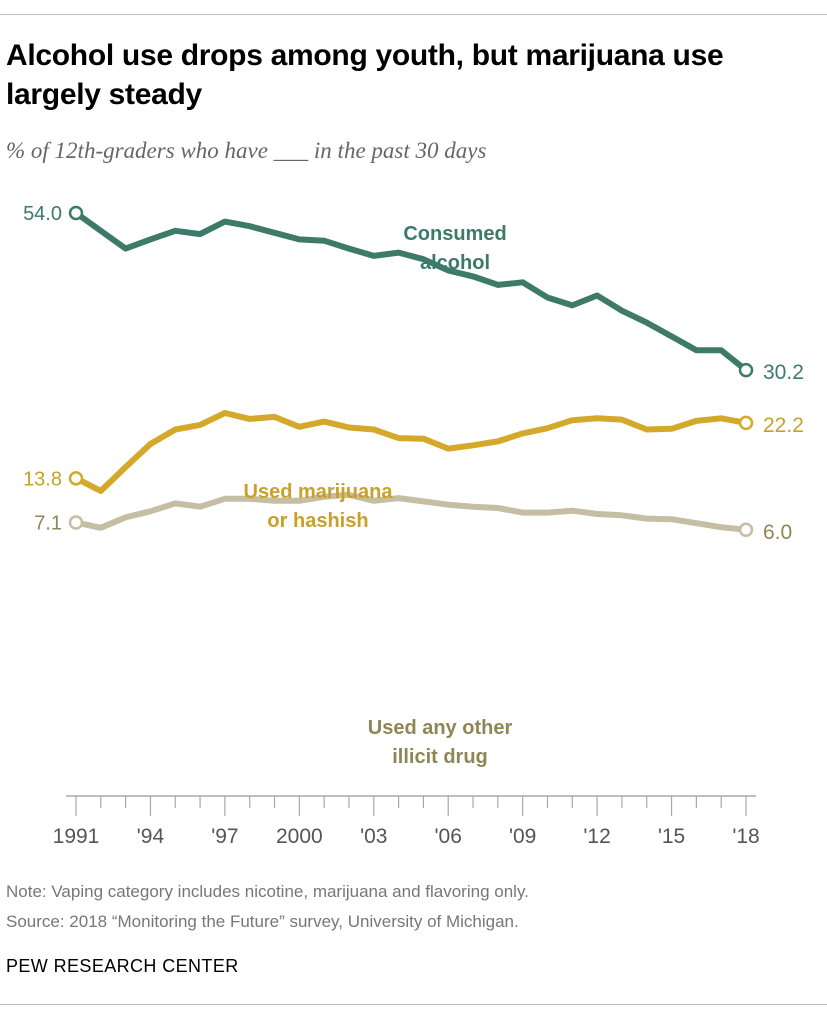 This screenshot has width=827, height=1023. What do you see at coordinates (319, 492) in the screenshot?
I see `series-annotation-line: Used marijuana` at bounding box center [319, 492].